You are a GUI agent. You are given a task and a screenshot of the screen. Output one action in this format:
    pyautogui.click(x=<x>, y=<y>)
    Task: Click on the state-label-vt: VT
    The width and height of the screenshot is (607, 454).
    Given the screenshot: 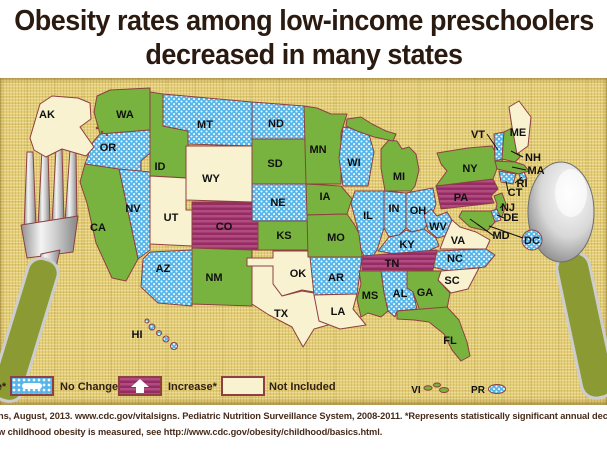 What is the action you would take?
    pyautogui.click(x=478, y=135)
    